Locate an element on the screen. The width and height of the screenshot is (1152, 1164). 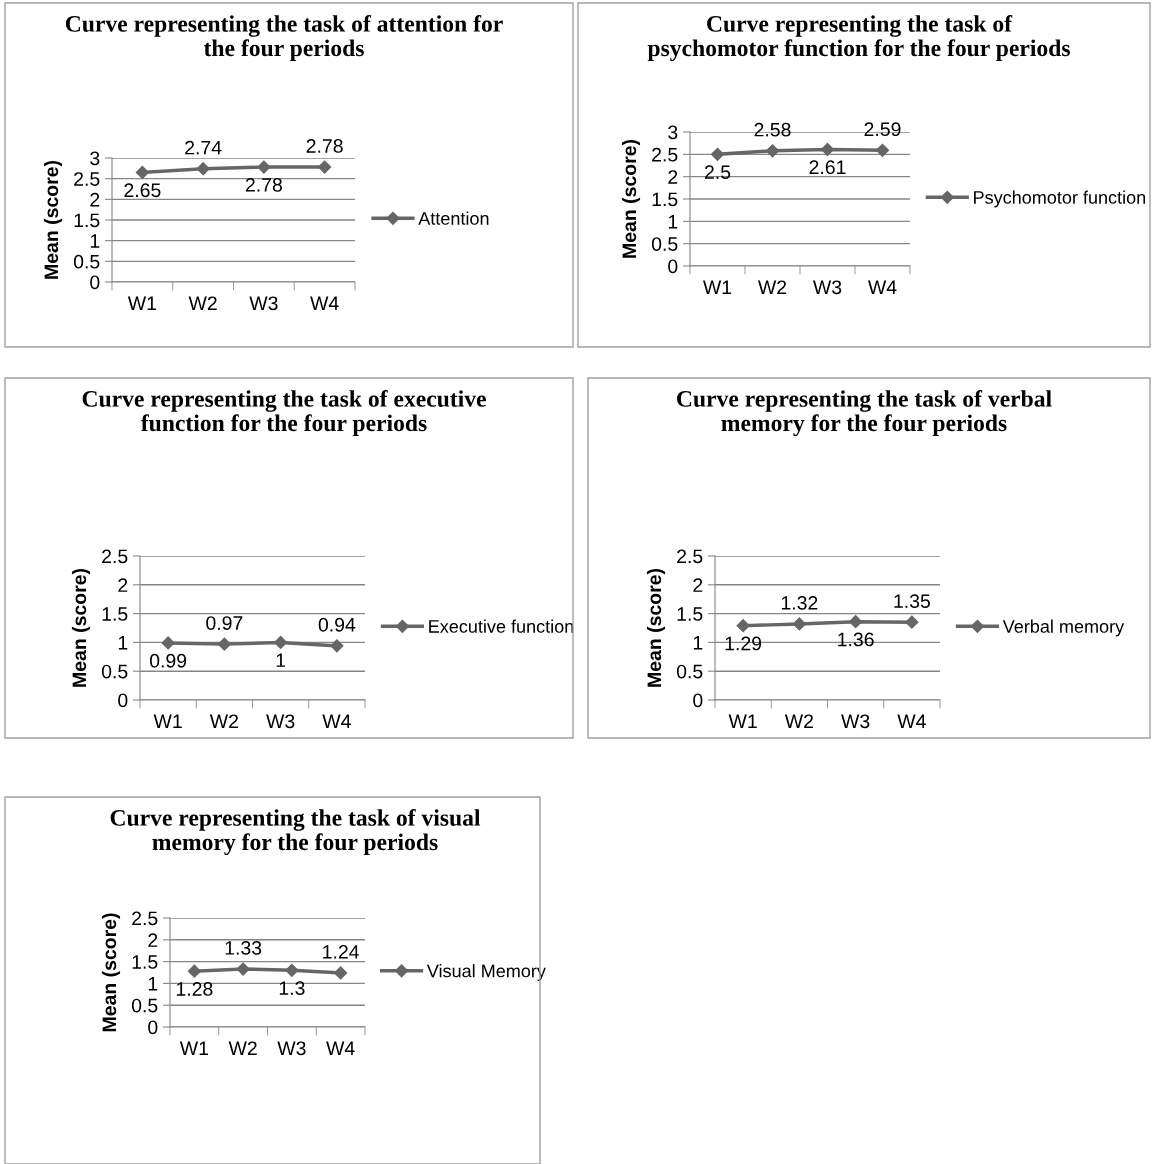
data-label: 2.58 is located at coordinates (772, 129).